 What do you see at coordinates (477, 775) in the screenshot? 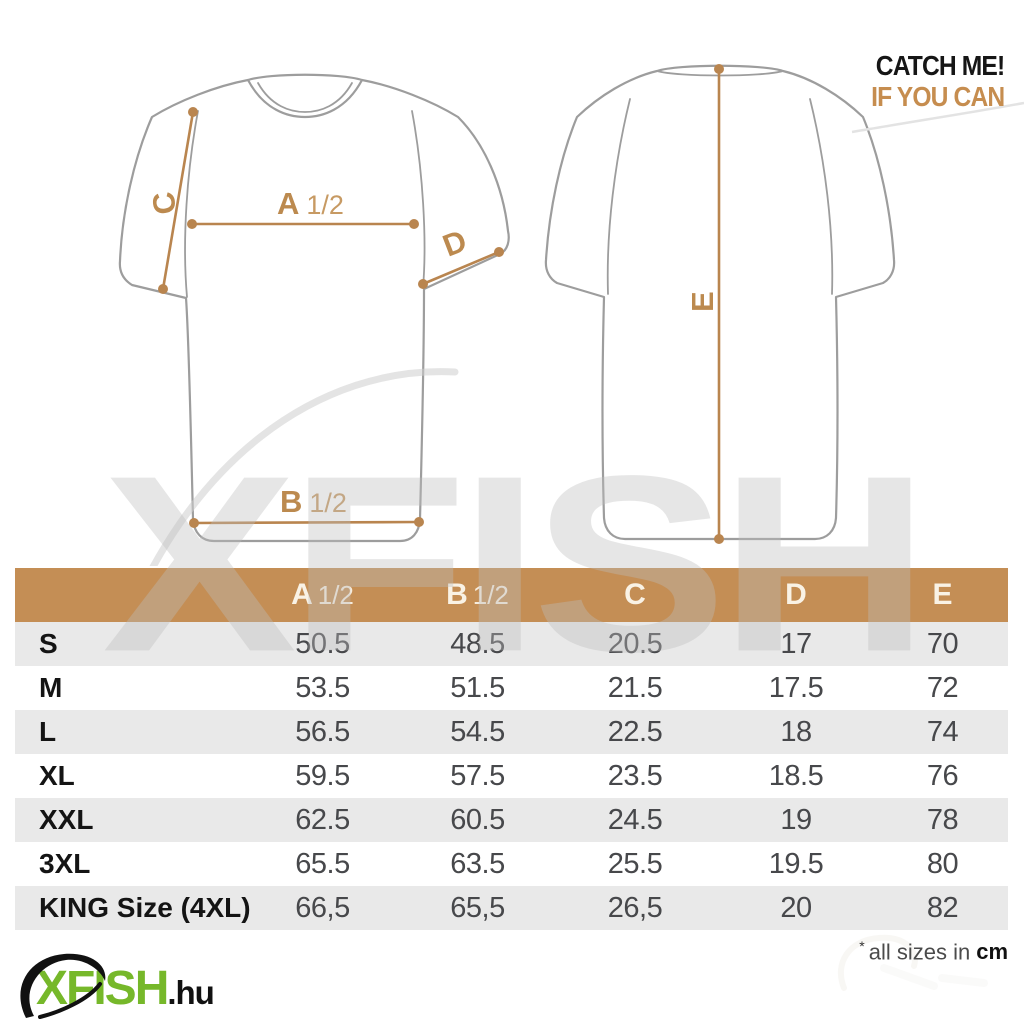
I see `value-cell: 57.5` at bounding box center [477, 775].